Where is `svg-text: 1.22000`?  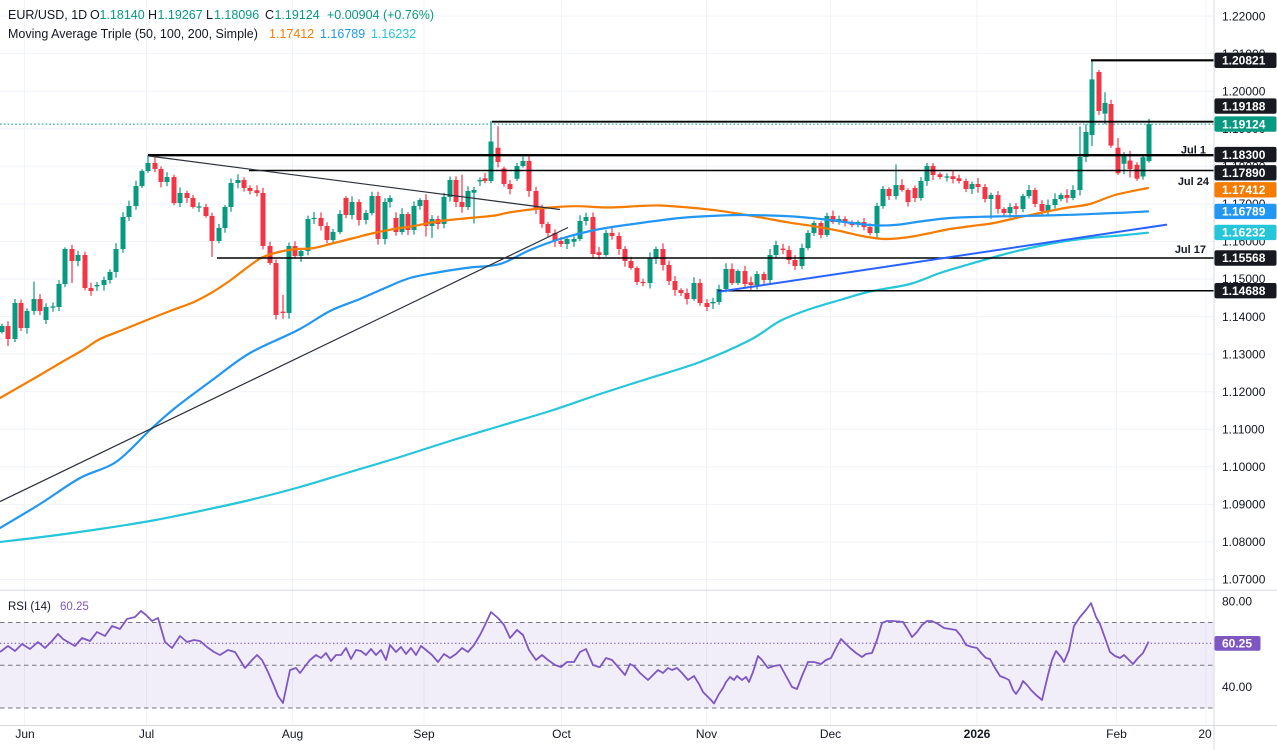
svg-text: 1.22000 is located at coordinates (1244, 16).